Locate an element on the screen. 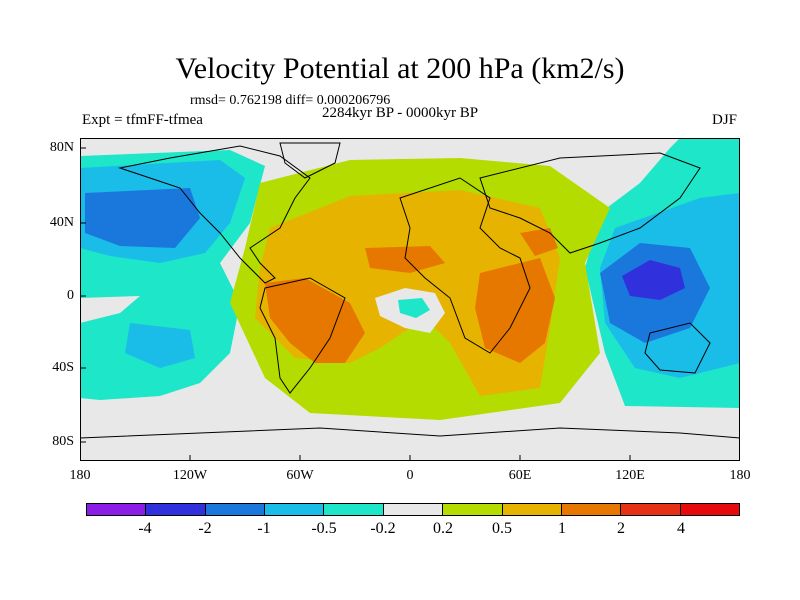 The width and height of the screenshot is (800, 600). x-tick-label: 60E is located at coordinates (520, 475).